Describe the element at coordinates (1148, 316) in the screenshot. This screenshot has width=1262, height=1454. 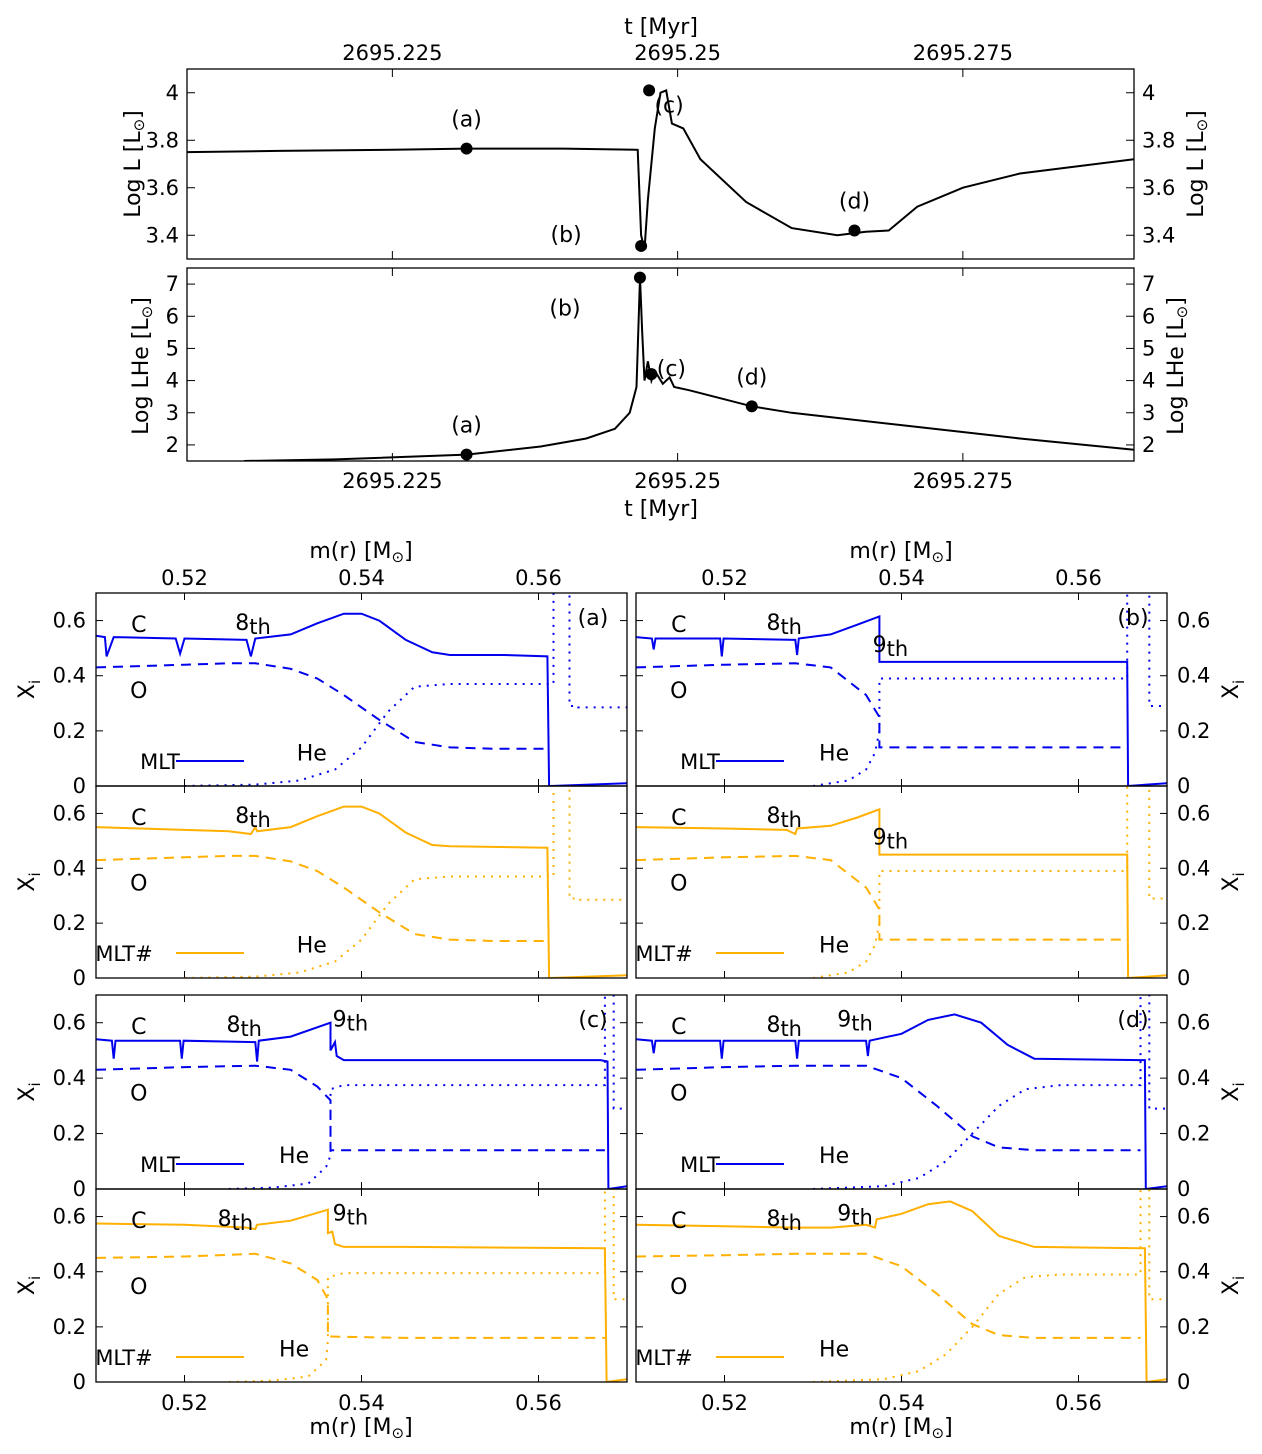
I see `logLHe-ytick-label-right: 6` at that location.